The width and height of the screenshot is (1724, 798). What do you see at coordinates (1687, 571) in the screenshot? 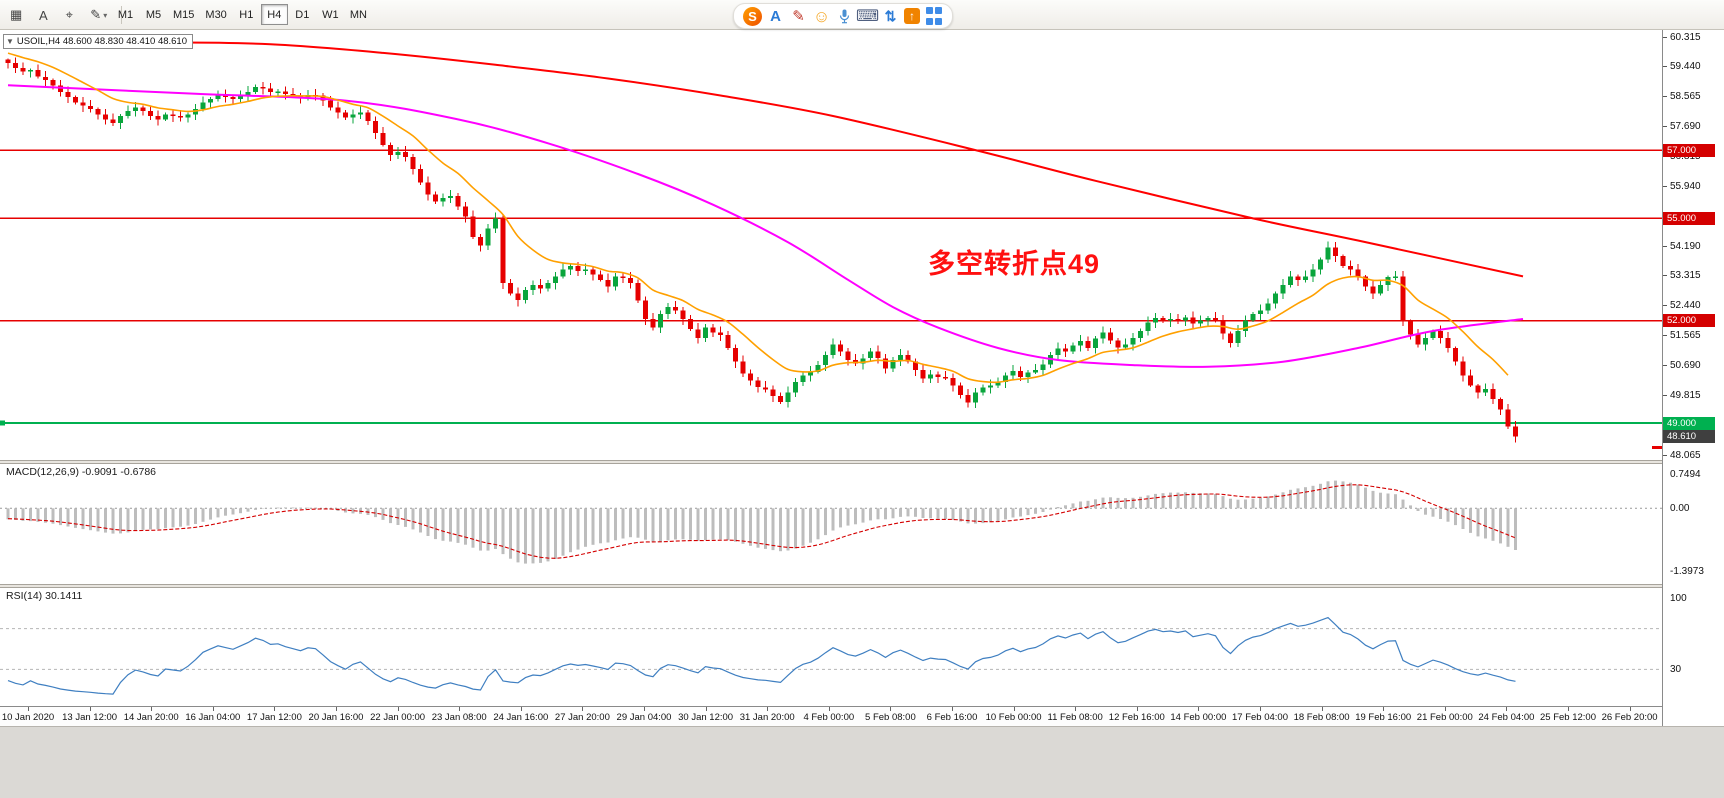
I see `macd-scale-label: -1.3973` at bounding box center [1687, 571].